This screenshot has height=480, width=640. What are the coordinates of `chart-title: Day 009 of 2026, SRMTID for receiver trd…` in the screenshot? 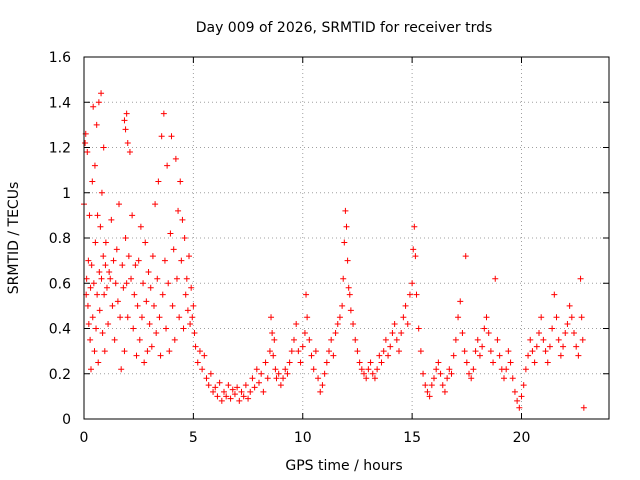 It's located at (344, 28).